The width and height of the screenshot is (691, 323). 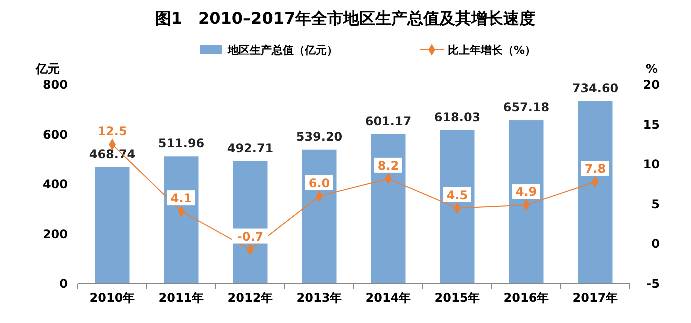 I want to click on y-tick-label: 0, so click(x=64, y=284).